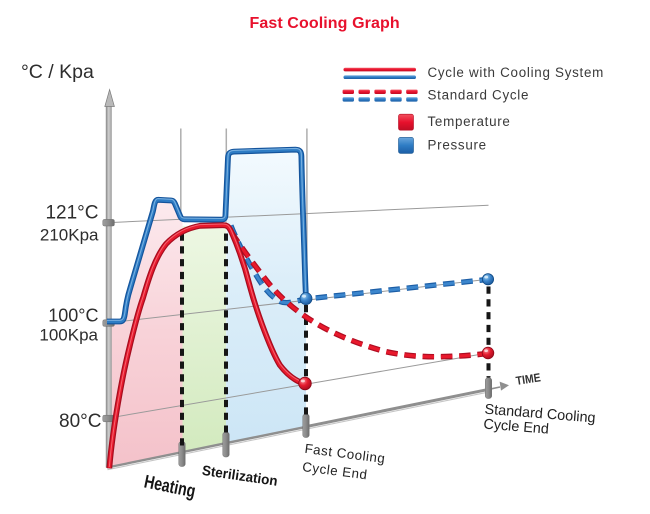 Image resolution: width=650 pixels, height=514 pixels. Describe the element at coordinates (73, 315) in the screenshot. I see `svg-text: 100°C` at that location.